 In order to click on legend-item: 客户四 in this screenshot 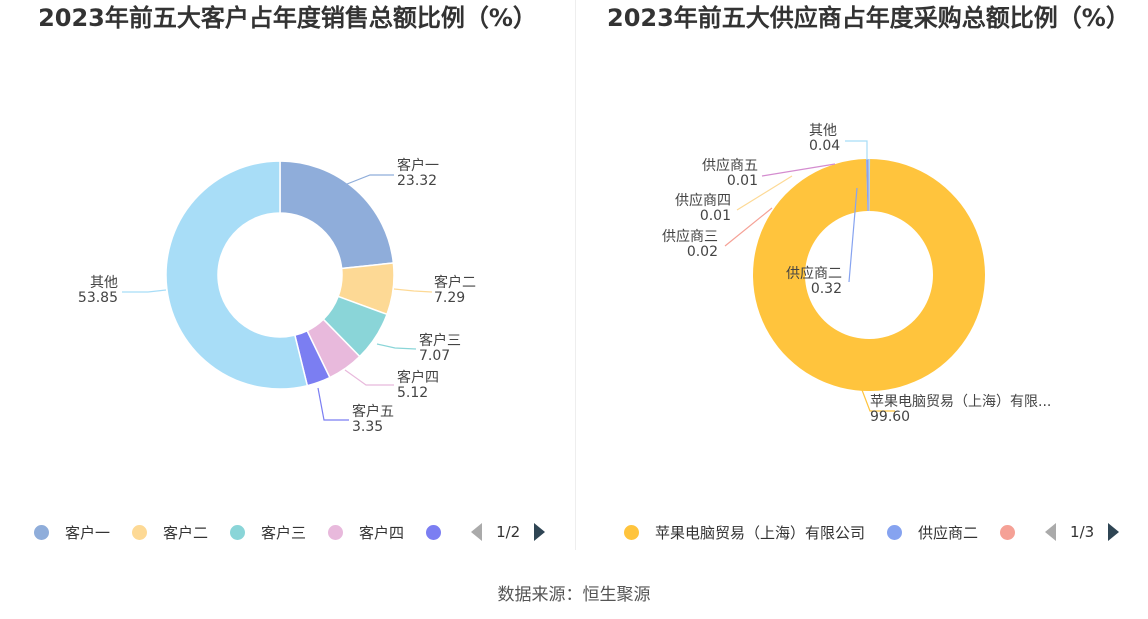, I will do `click(366, 532)`.